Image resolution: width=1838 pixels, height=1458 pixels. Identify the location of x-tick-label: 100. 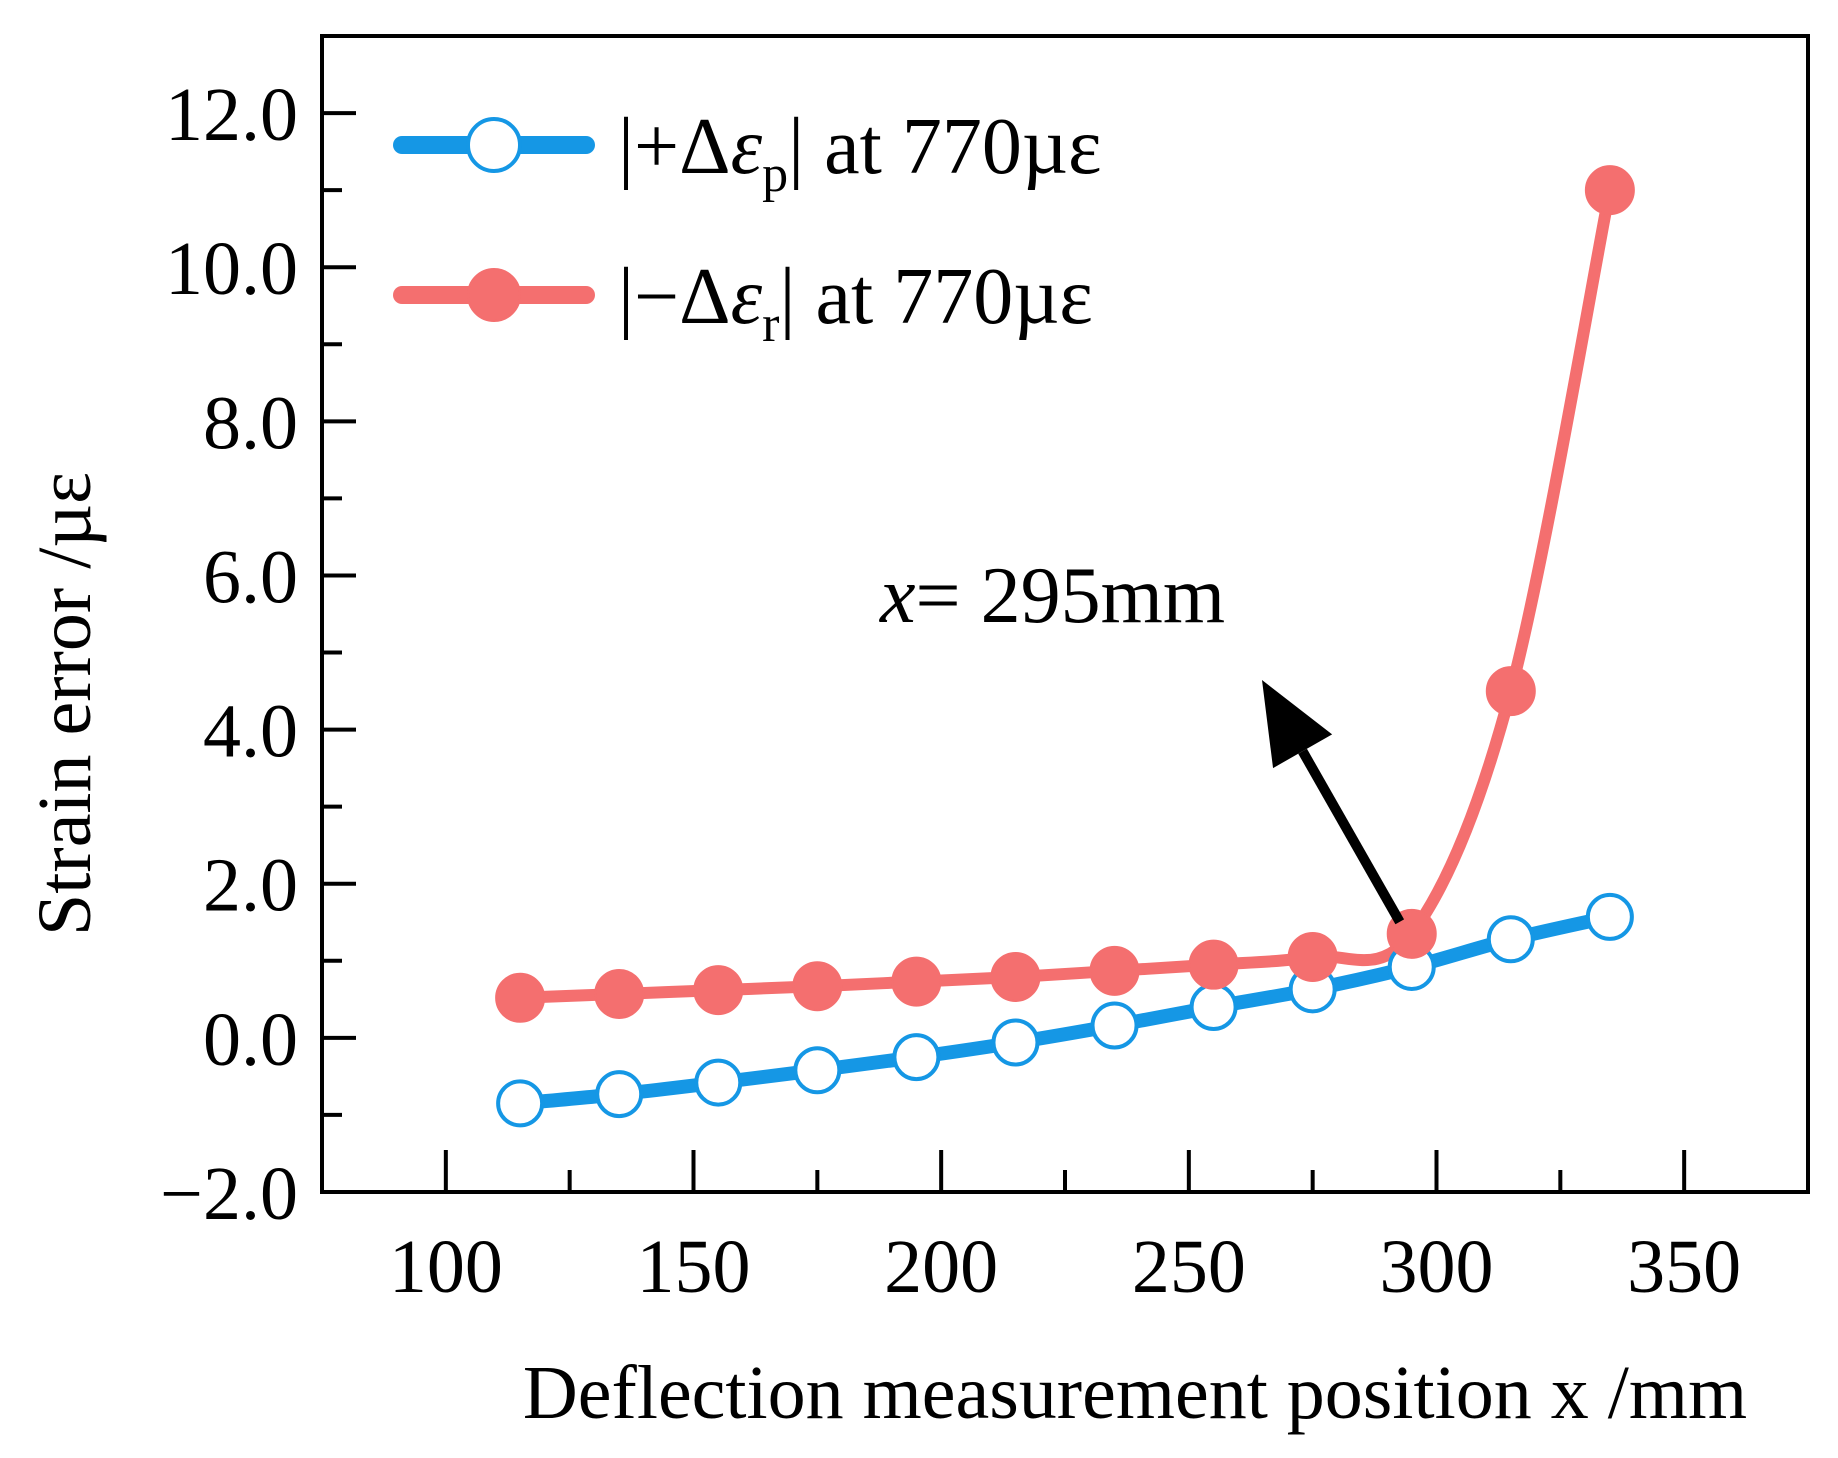
(446, 1267).